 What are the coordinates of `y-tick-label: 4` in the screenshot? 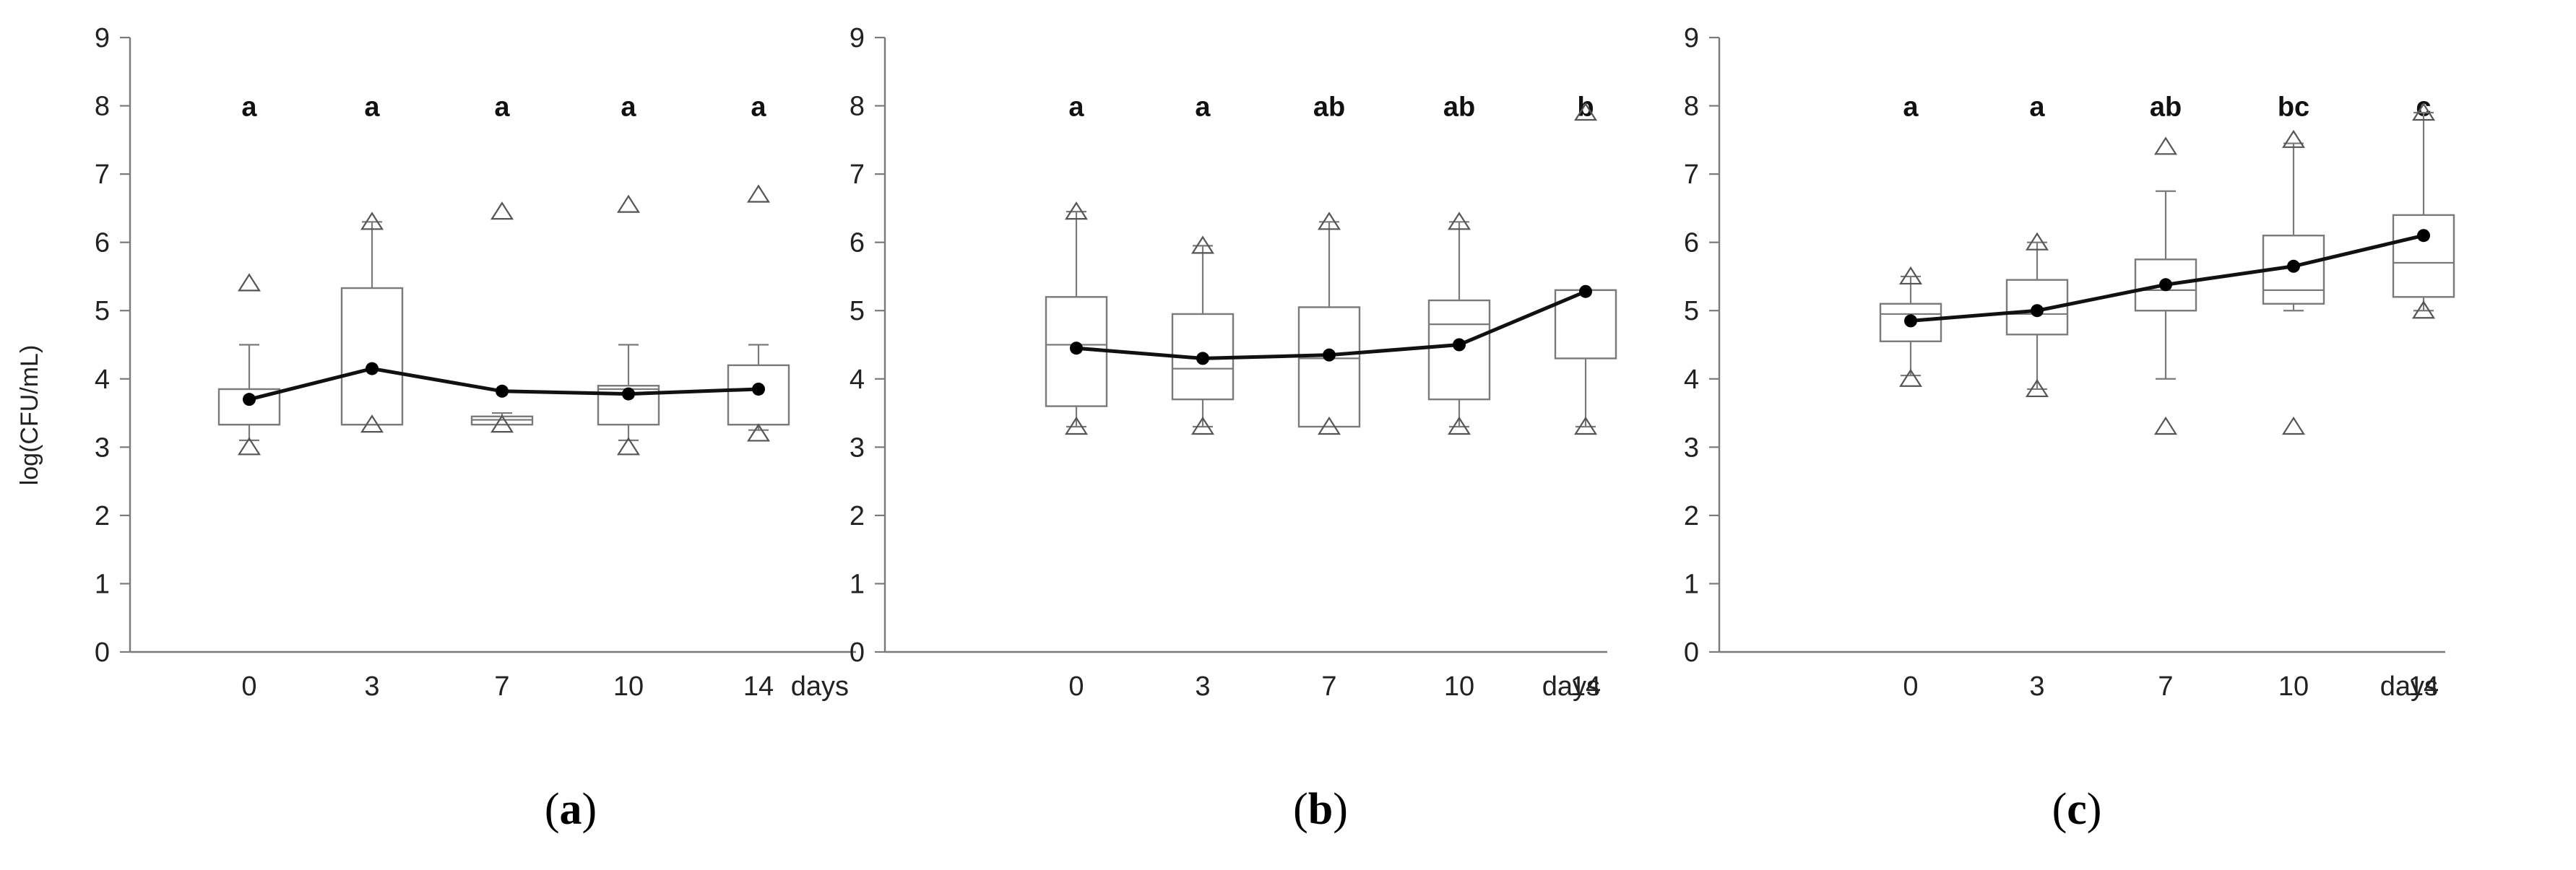 It's located at (858, 380).